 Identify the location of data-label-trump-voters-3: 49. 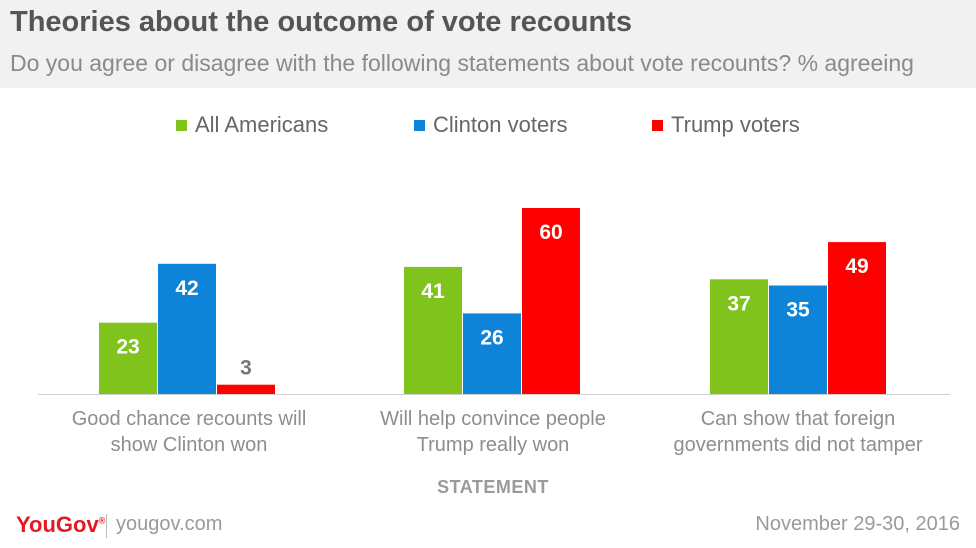
(856, 266).